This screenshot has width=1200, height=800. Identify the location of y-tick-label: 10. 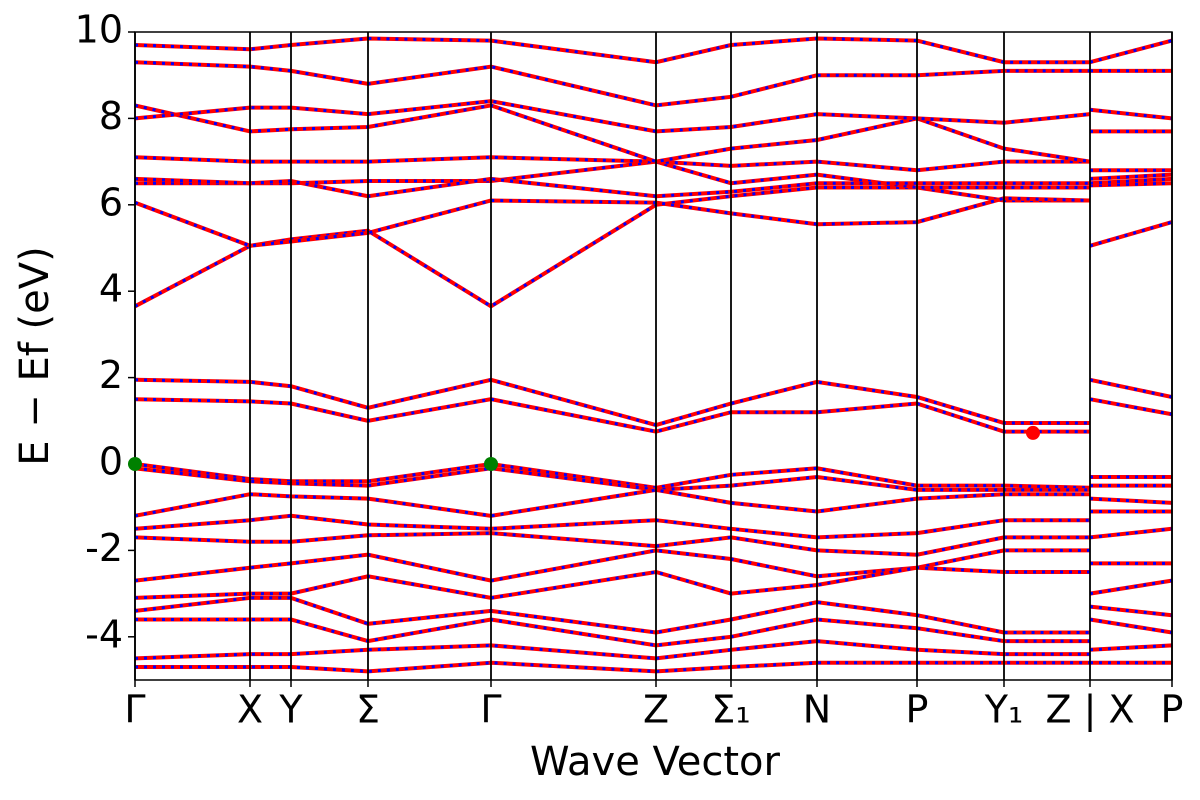
(99, 30).